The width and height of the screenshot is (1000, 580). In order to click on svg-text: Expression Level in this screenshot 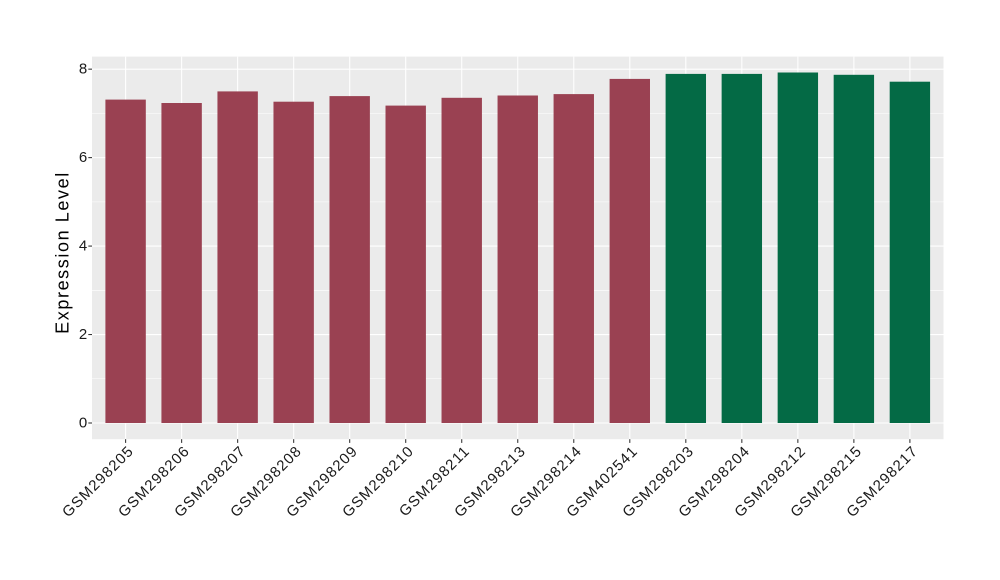, I will do `click(63, 252)`.